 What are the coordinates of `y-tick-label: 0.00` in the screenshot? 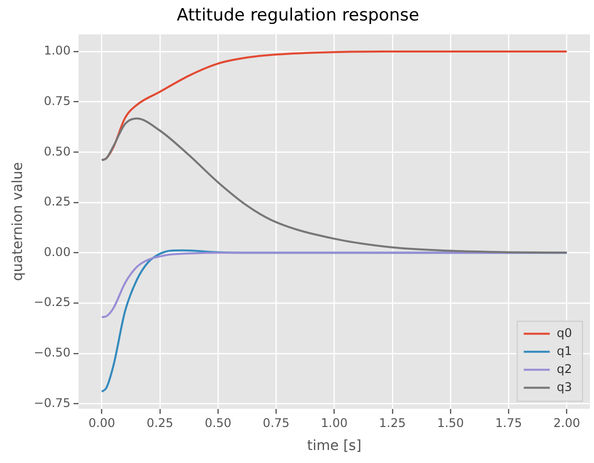 It's located at (57, 251).